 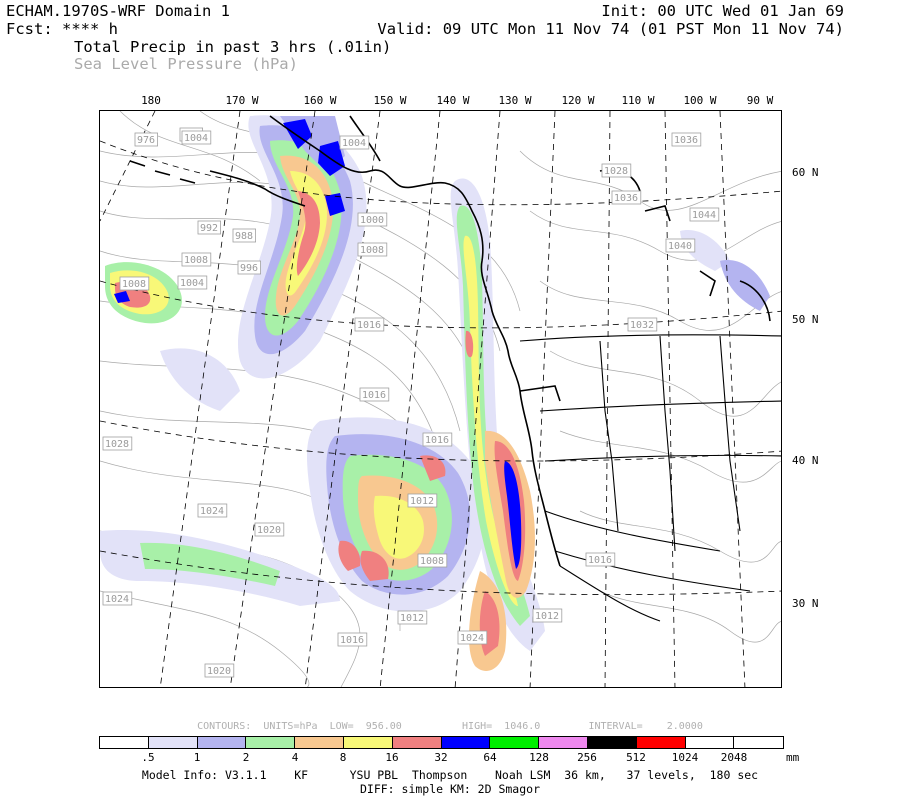 What do you see at coordinates (242, 100) in the screenshot?
I see `lon-label-1: 170 W` at bounding box center [242, 100].